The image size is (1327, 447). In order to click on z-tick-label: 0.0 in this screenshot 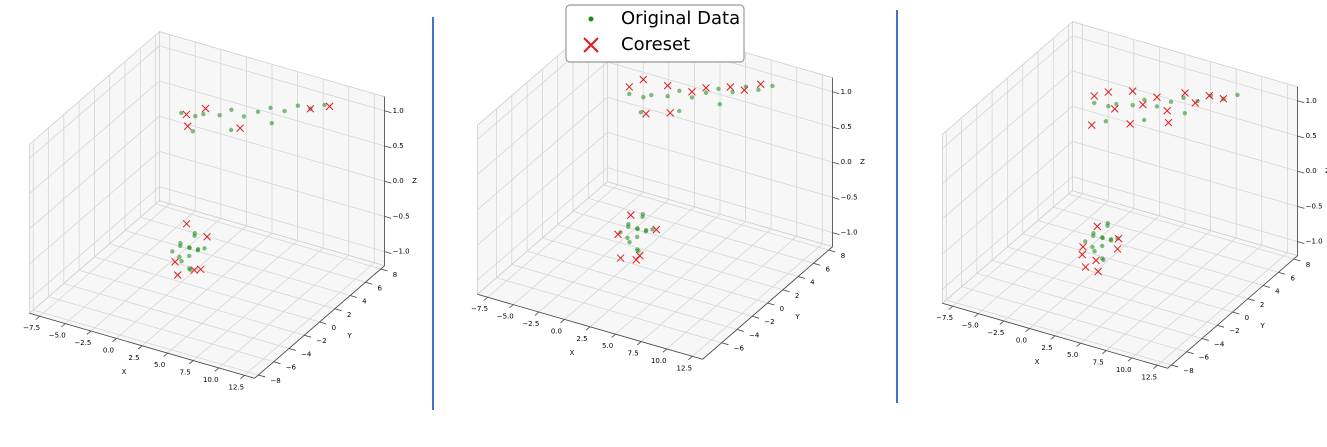, I will do `click(398, 181)`.